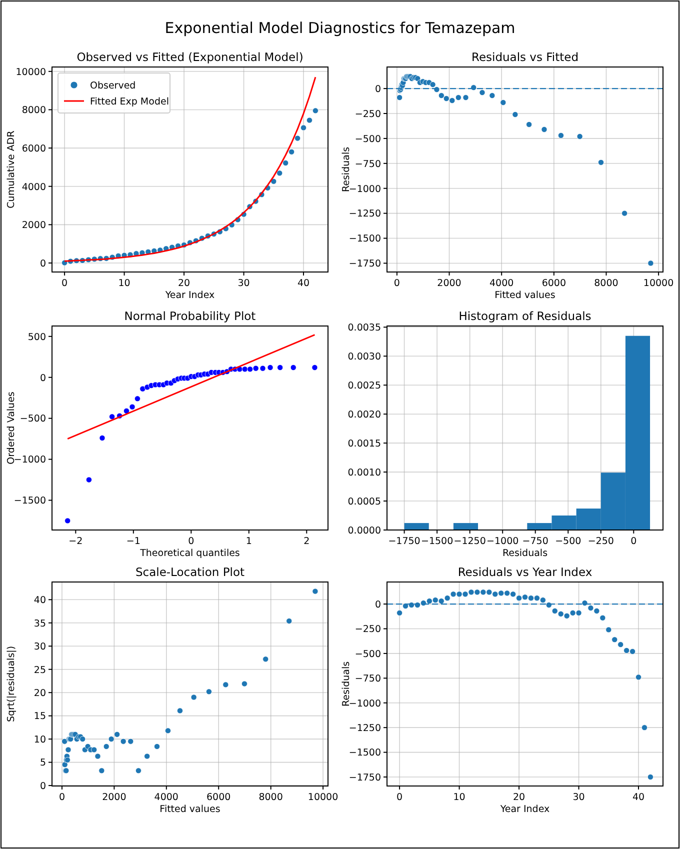  I want to click on y-tick-label: 35, so click(40, 624).